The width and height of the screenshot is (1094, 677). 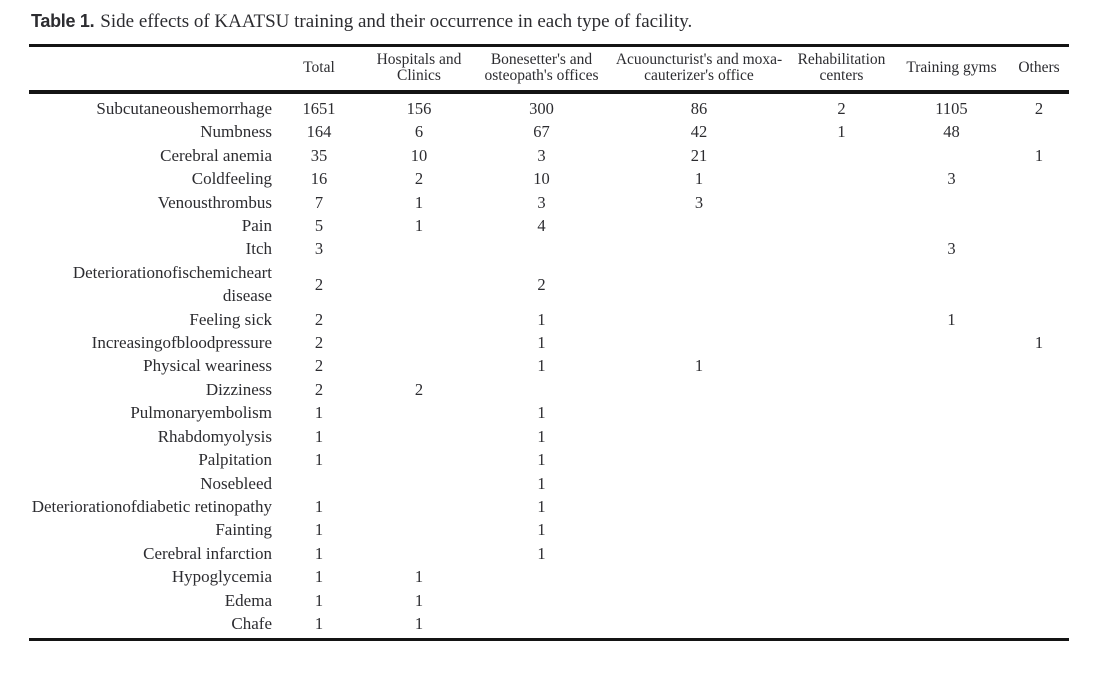 What do you see at coordinates (549, 459) in the screenshot?
I see `table-row: Palpitation 1 1` at bounding box center [549, 459].